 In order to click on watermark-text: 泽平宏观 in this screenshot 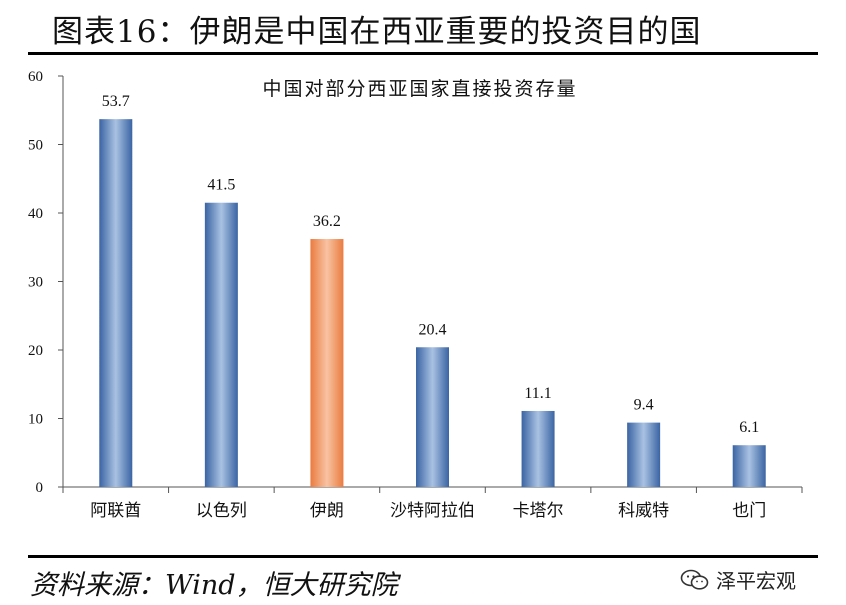, I will do `click(756, 581)`.